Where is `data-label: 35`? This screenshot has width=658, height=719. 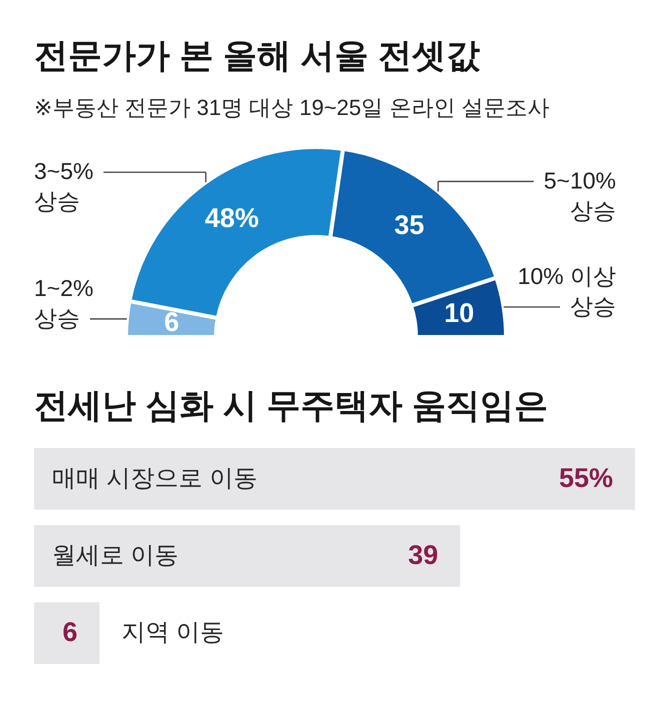 data-label: 35 is located at coordinates (409, 225).